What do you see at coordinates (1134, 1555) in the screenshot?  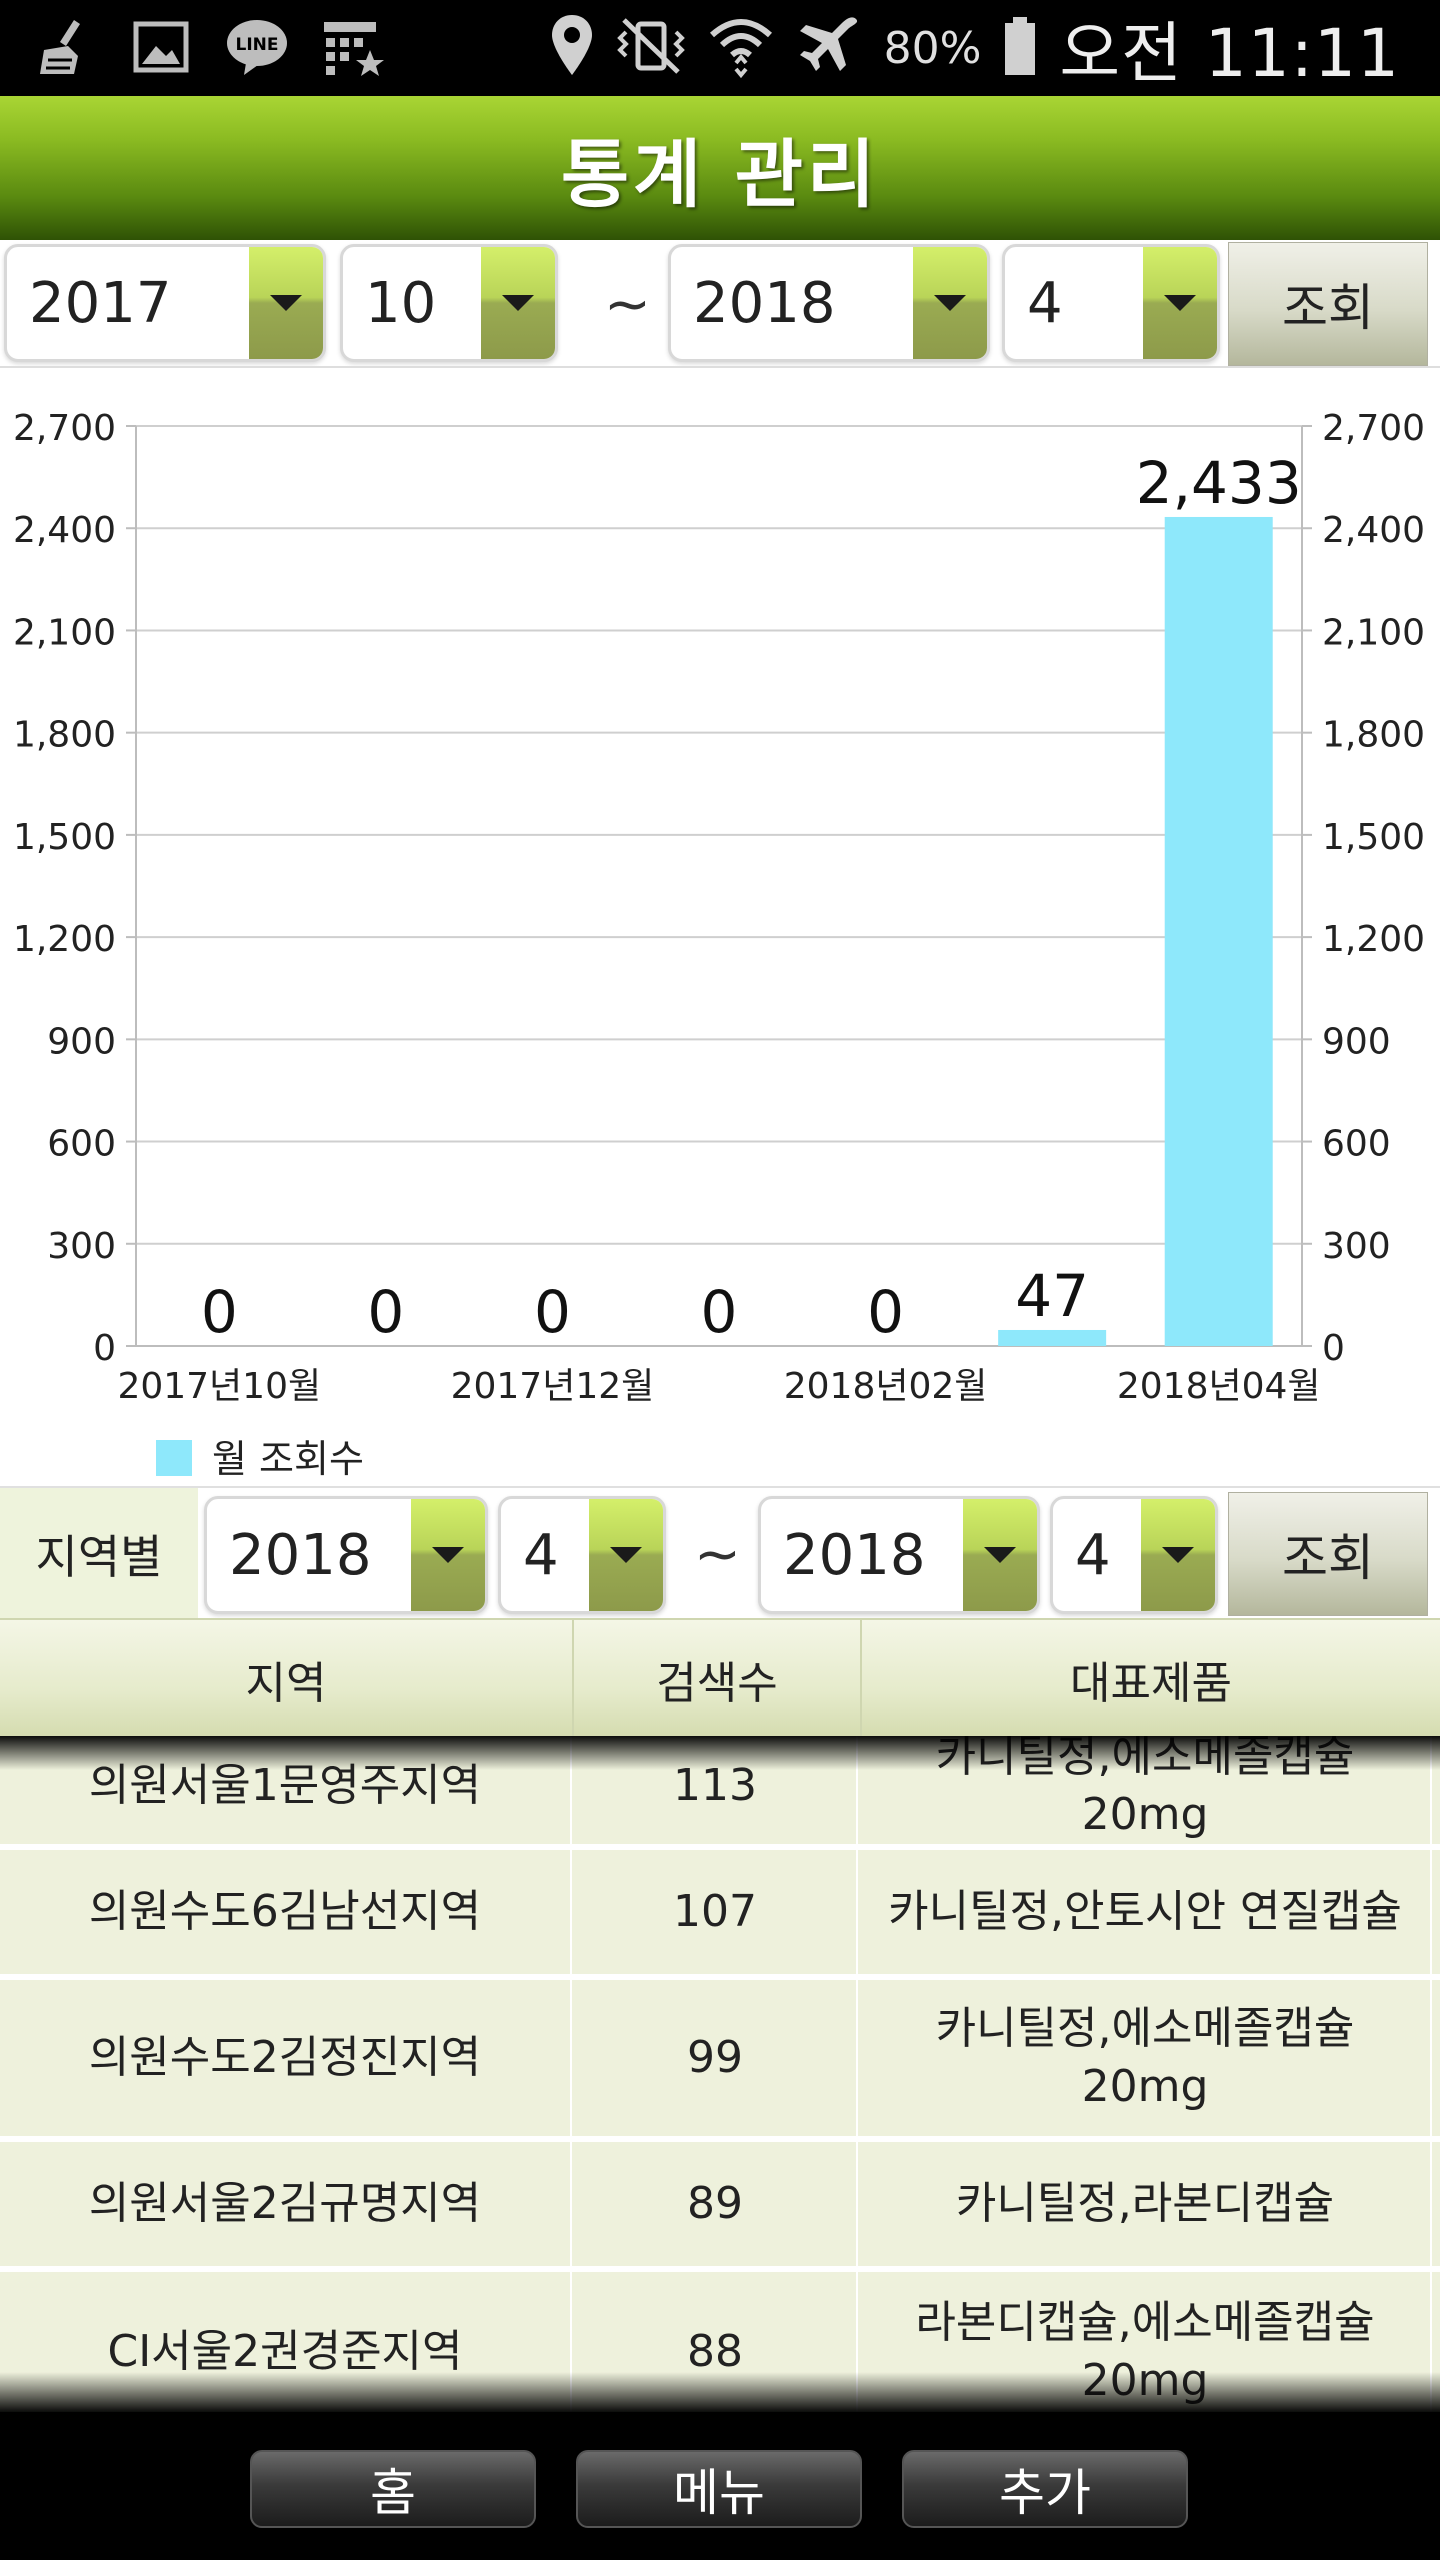 I see `region-end-month-select: 4` at bounding box center [1134, 1555].